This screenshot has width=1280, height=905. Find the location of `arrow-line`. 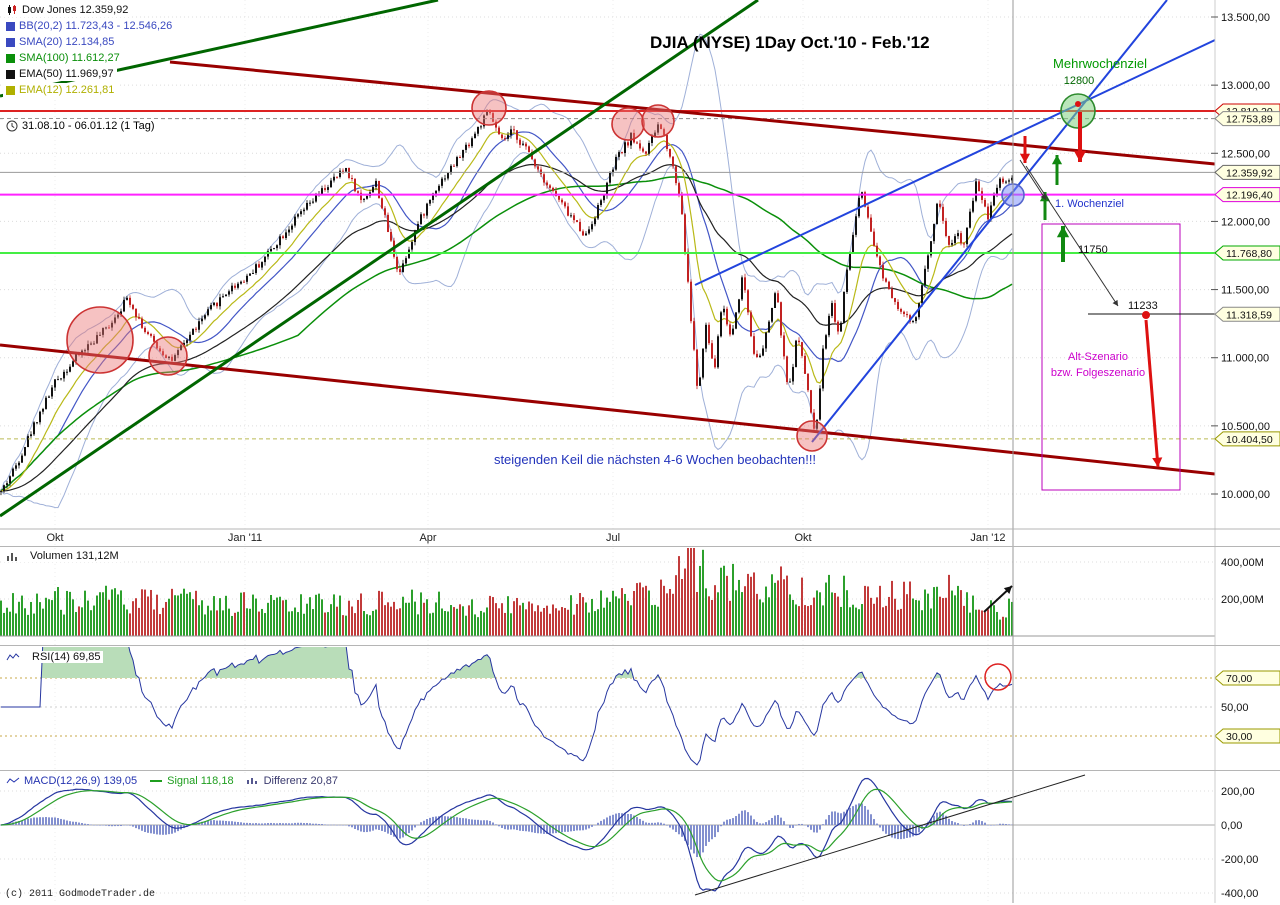

arrow-line is located at coordinates (1152, 393).